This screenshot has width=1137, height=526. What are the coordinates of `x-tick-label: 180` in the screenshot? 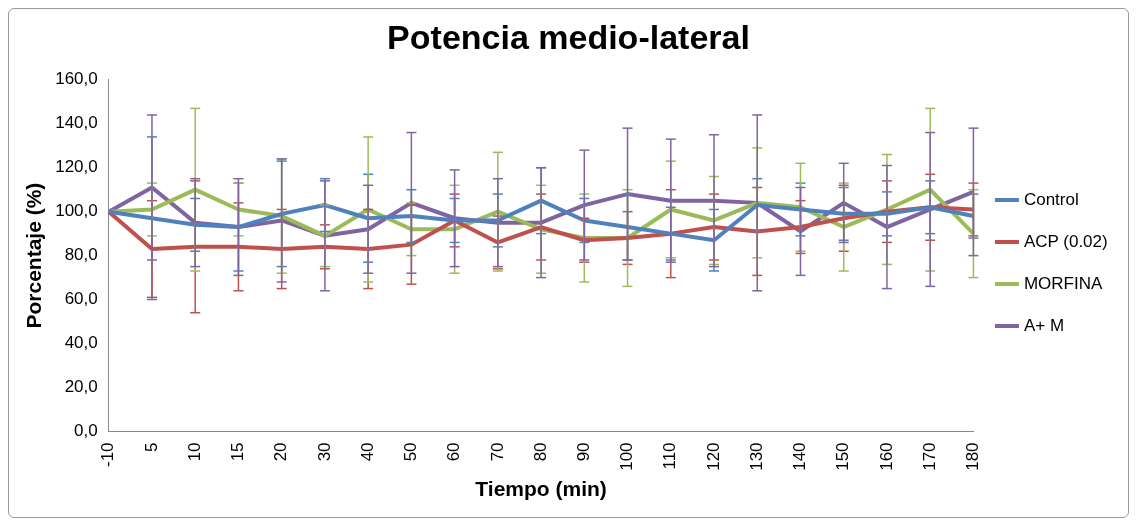 It's located at (973, 456).